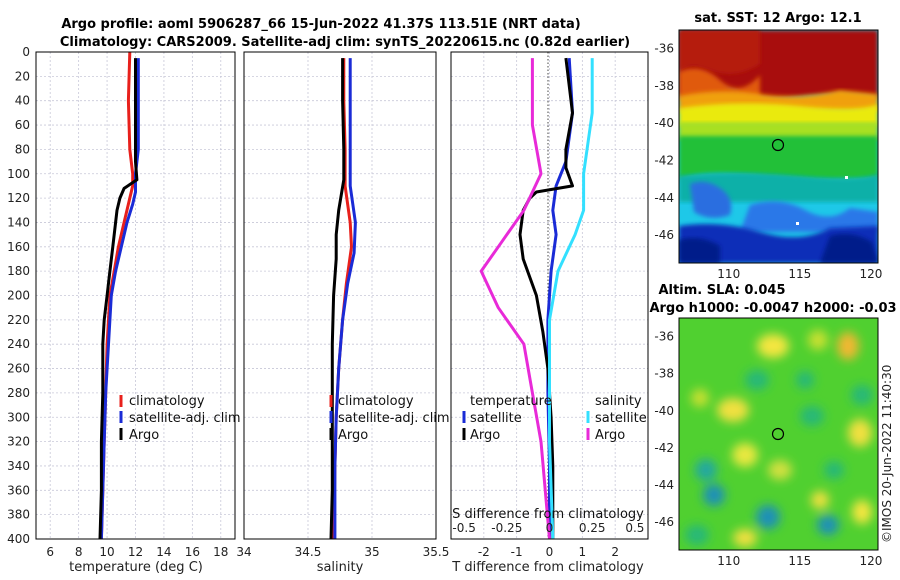 The height and width of the screenshot is (580, 900). I want to click on depth-tick-label: 20, so click(22, 76).